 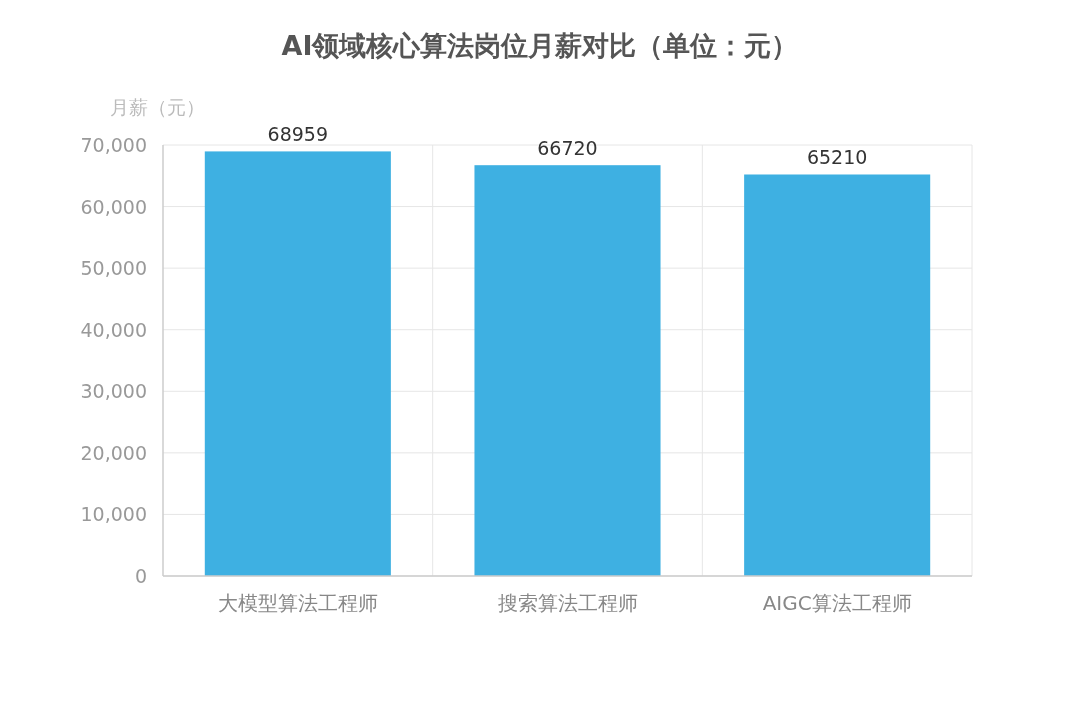 I want to click on y-tick-label: 60,000, so click(x=113, y=206).